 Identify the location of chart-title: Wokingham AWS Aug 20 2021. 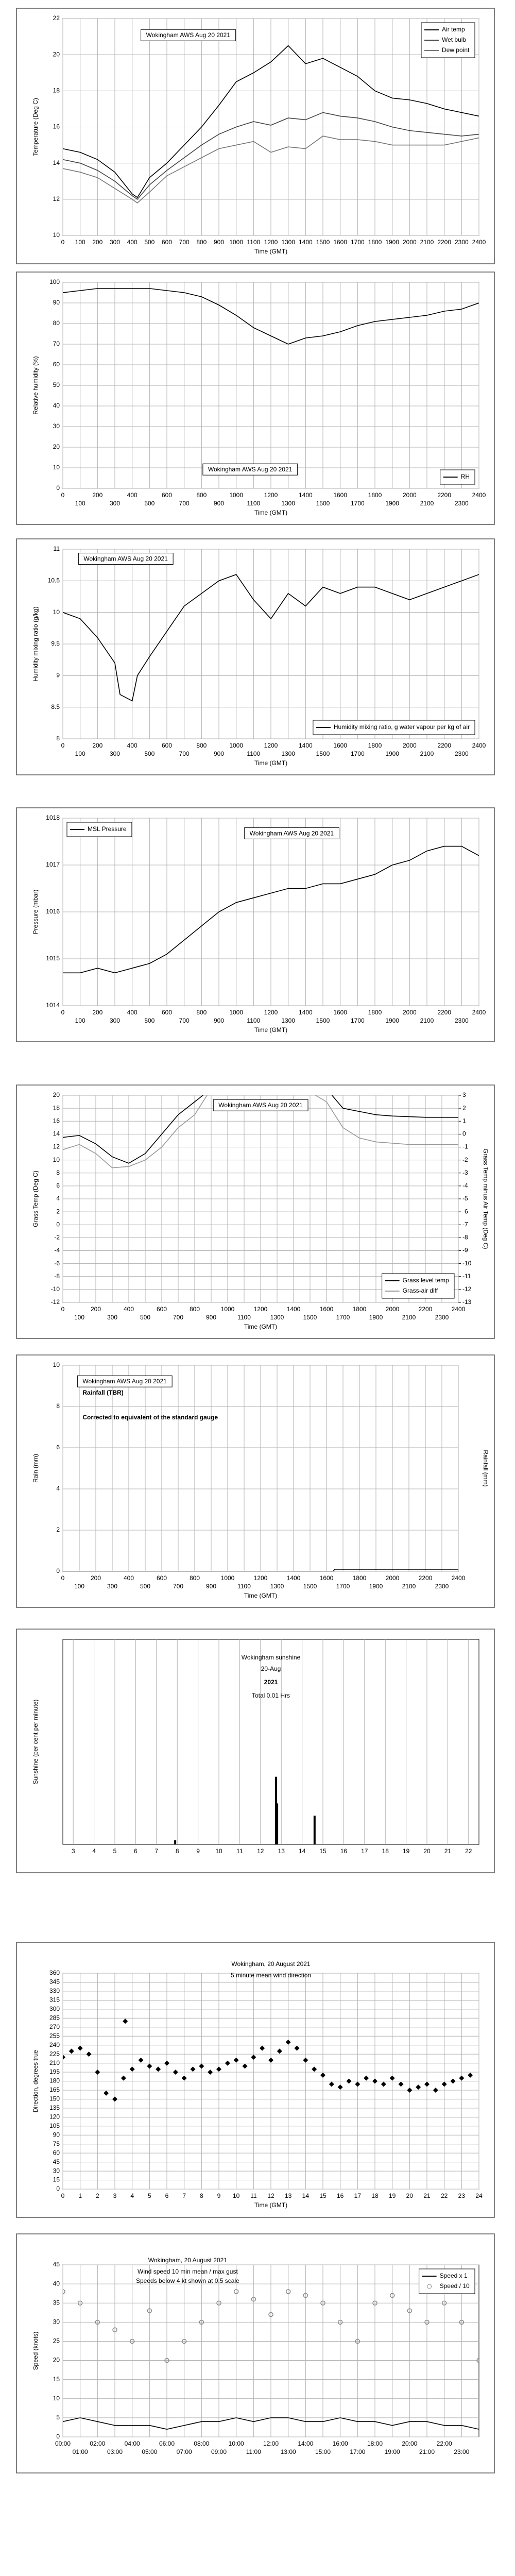
(126, 559).